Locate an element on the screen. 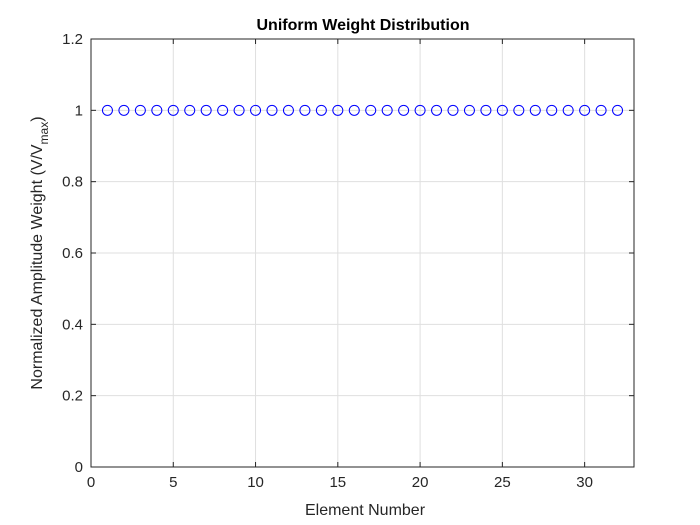 The height and width of the screenshot is (525, 700). x-tick-label: 0 is located at coordinates (91, 482).